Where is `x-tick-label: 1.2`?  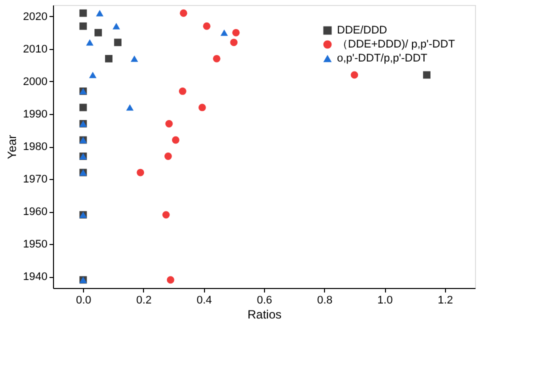
x-tick-label: 1.2 is located at coordinates (446, 300).